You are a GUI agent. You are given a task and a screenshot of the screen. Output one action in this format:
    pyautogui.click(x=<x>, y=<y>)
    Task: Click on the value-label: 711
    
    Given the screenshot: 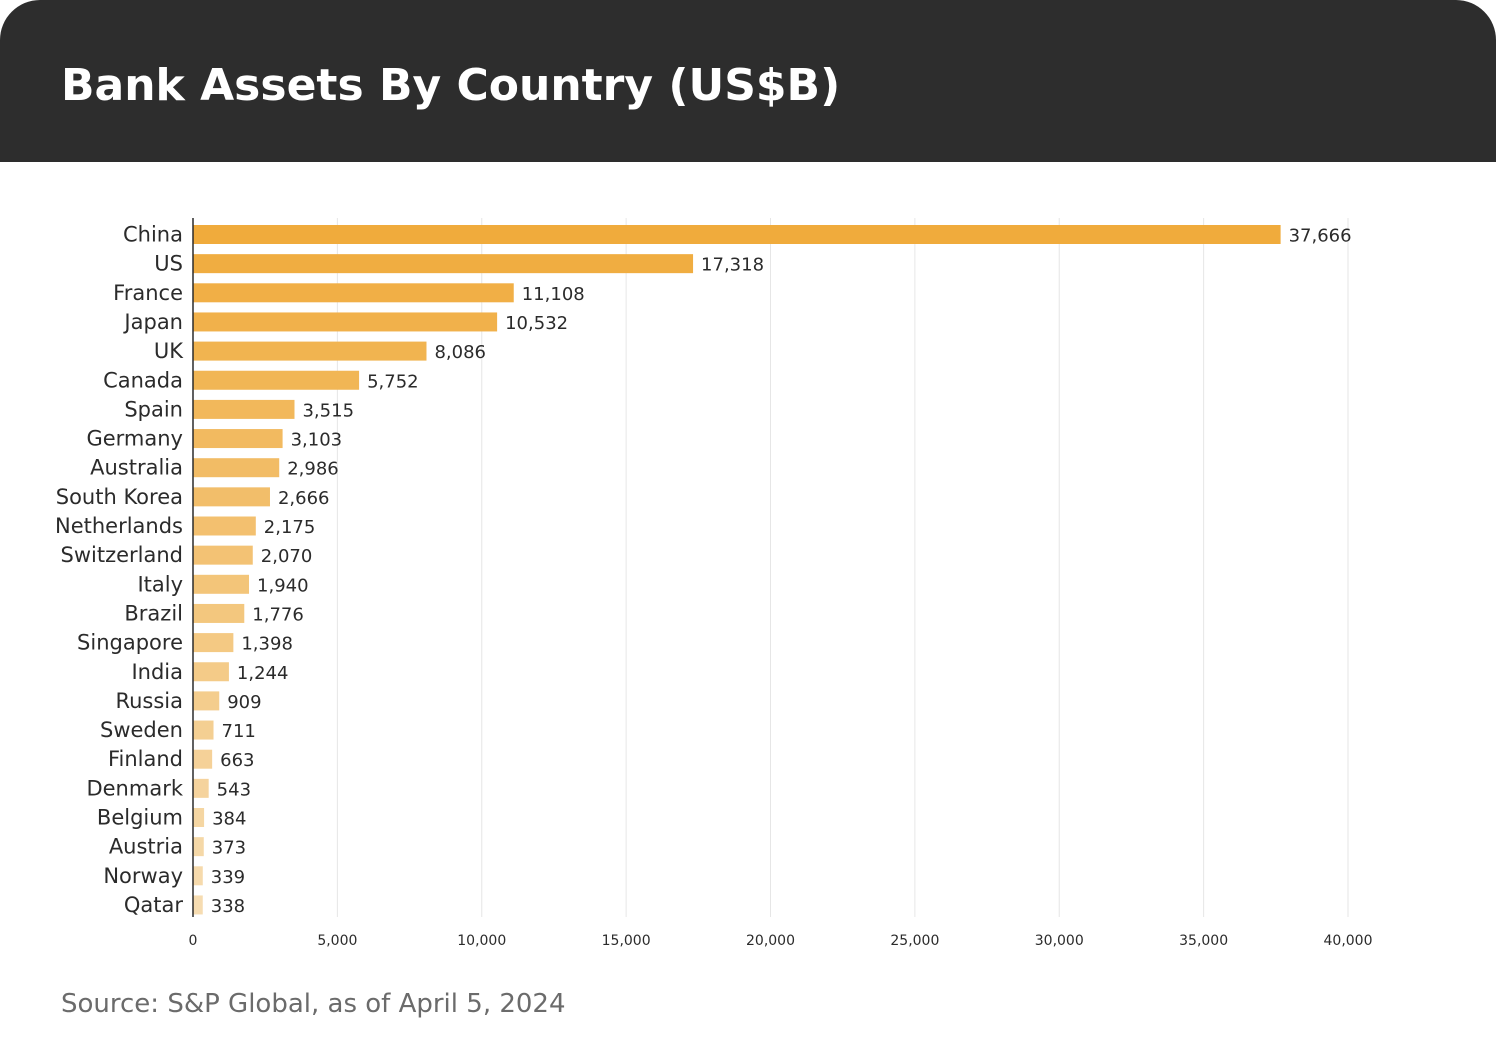 What is the action you would take?
    pyautogui.click(x=239, y=731)
    